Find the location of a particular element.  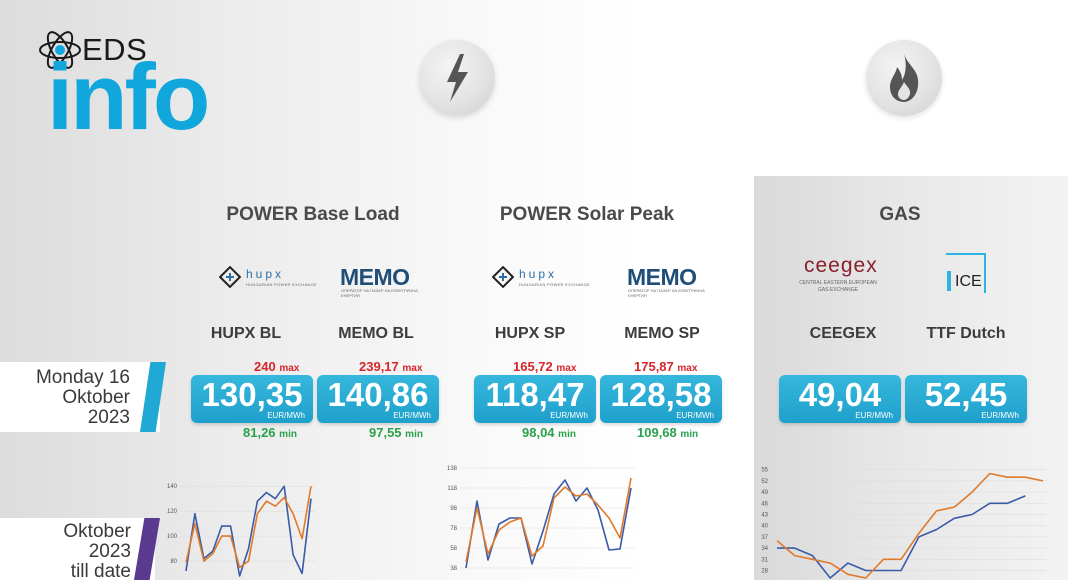

y-tick-label: 38 is located at coordinates (453, 569).